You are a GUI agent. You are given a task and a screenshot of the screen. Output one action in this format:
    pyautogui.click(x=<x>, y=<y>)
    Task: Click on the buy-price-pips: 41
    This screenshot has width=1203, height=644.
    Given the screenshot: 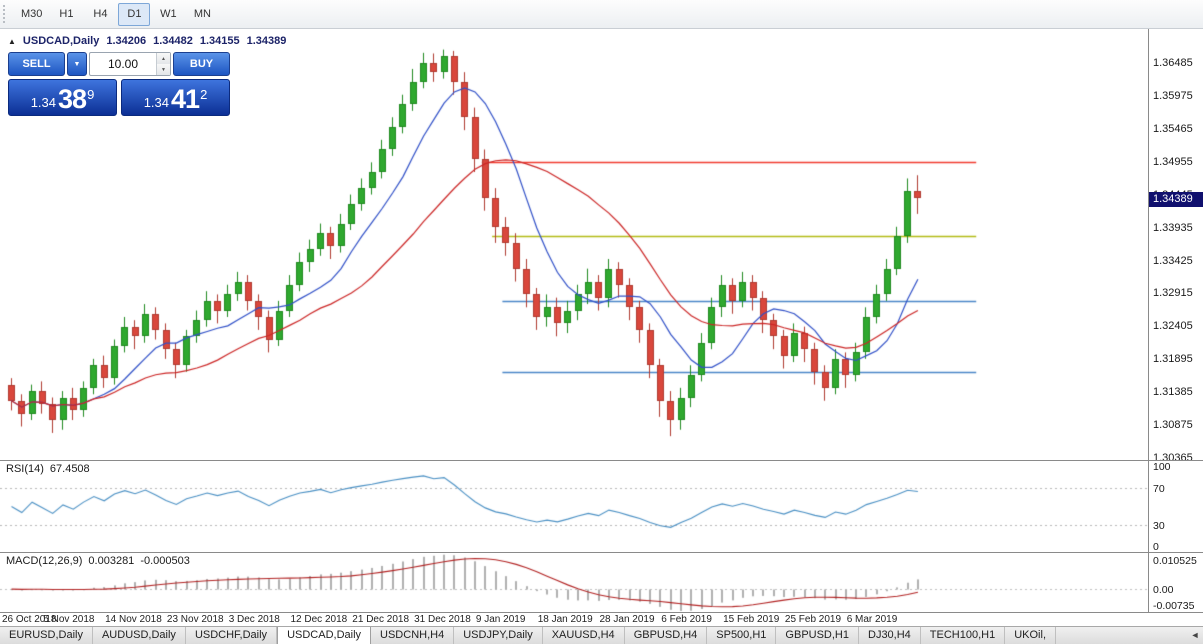 What is the action you would take?
    pyautogui.click(x=185, y=99)
    